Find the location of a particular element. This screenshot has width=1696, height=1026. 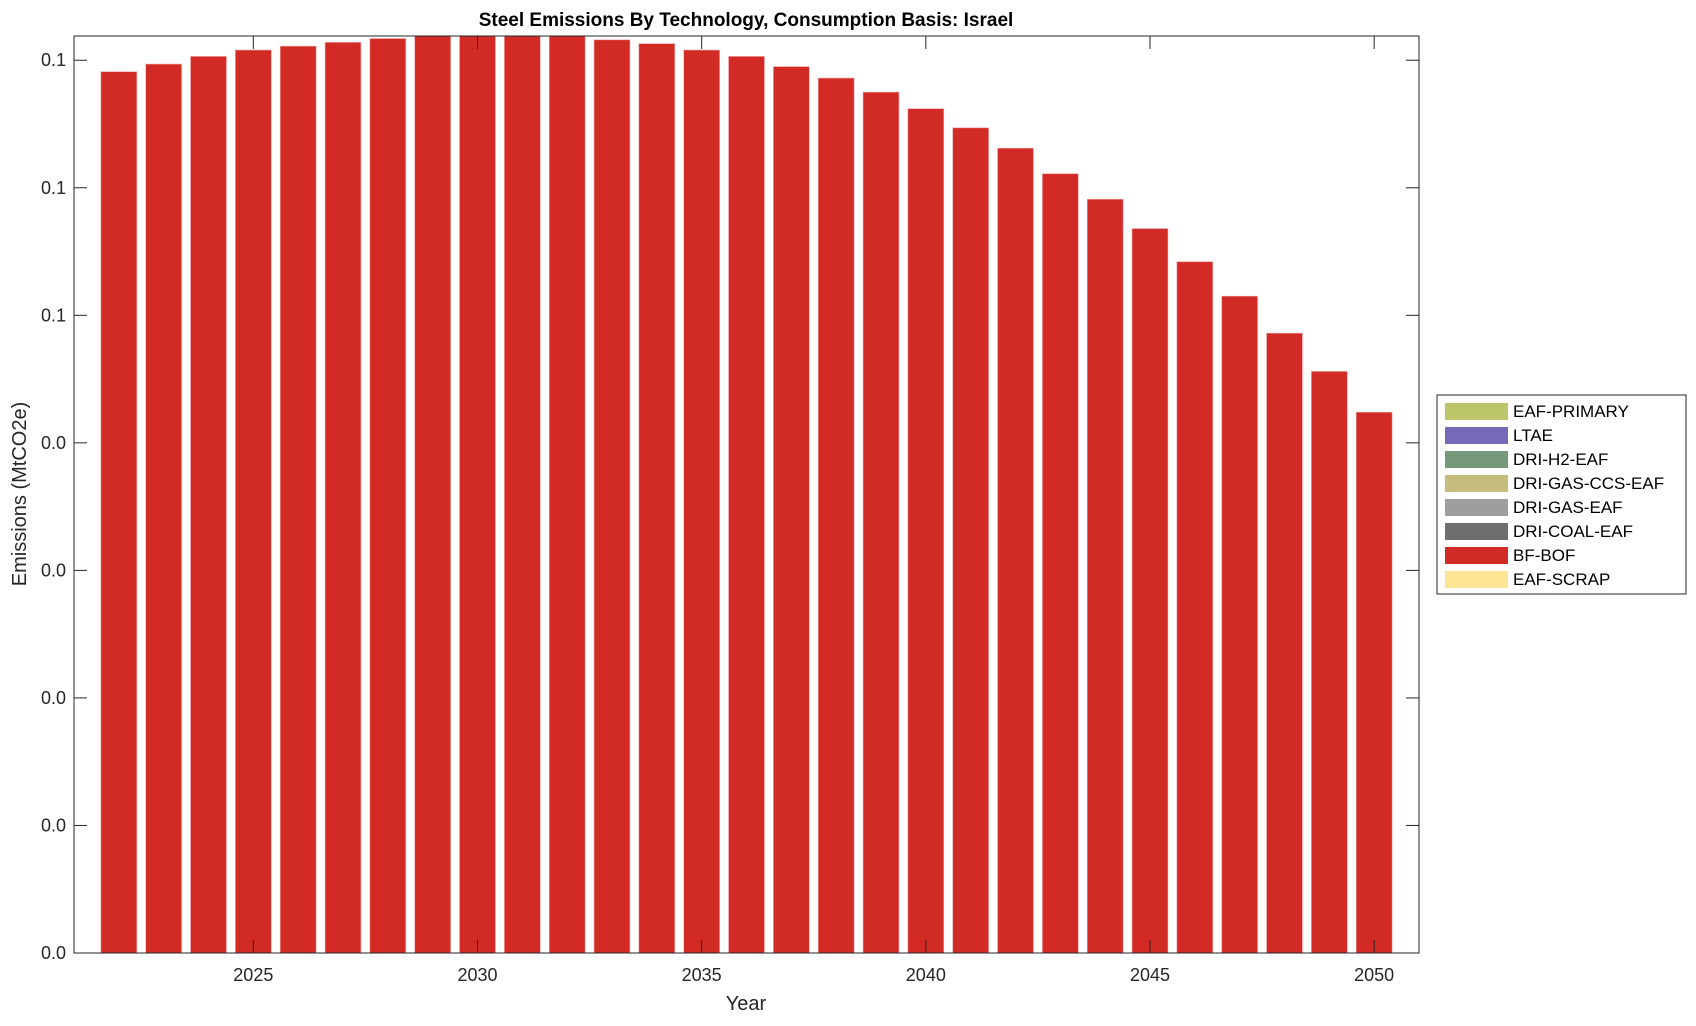

bar-bf-bof-2022 is located at coordinates (119, 512).